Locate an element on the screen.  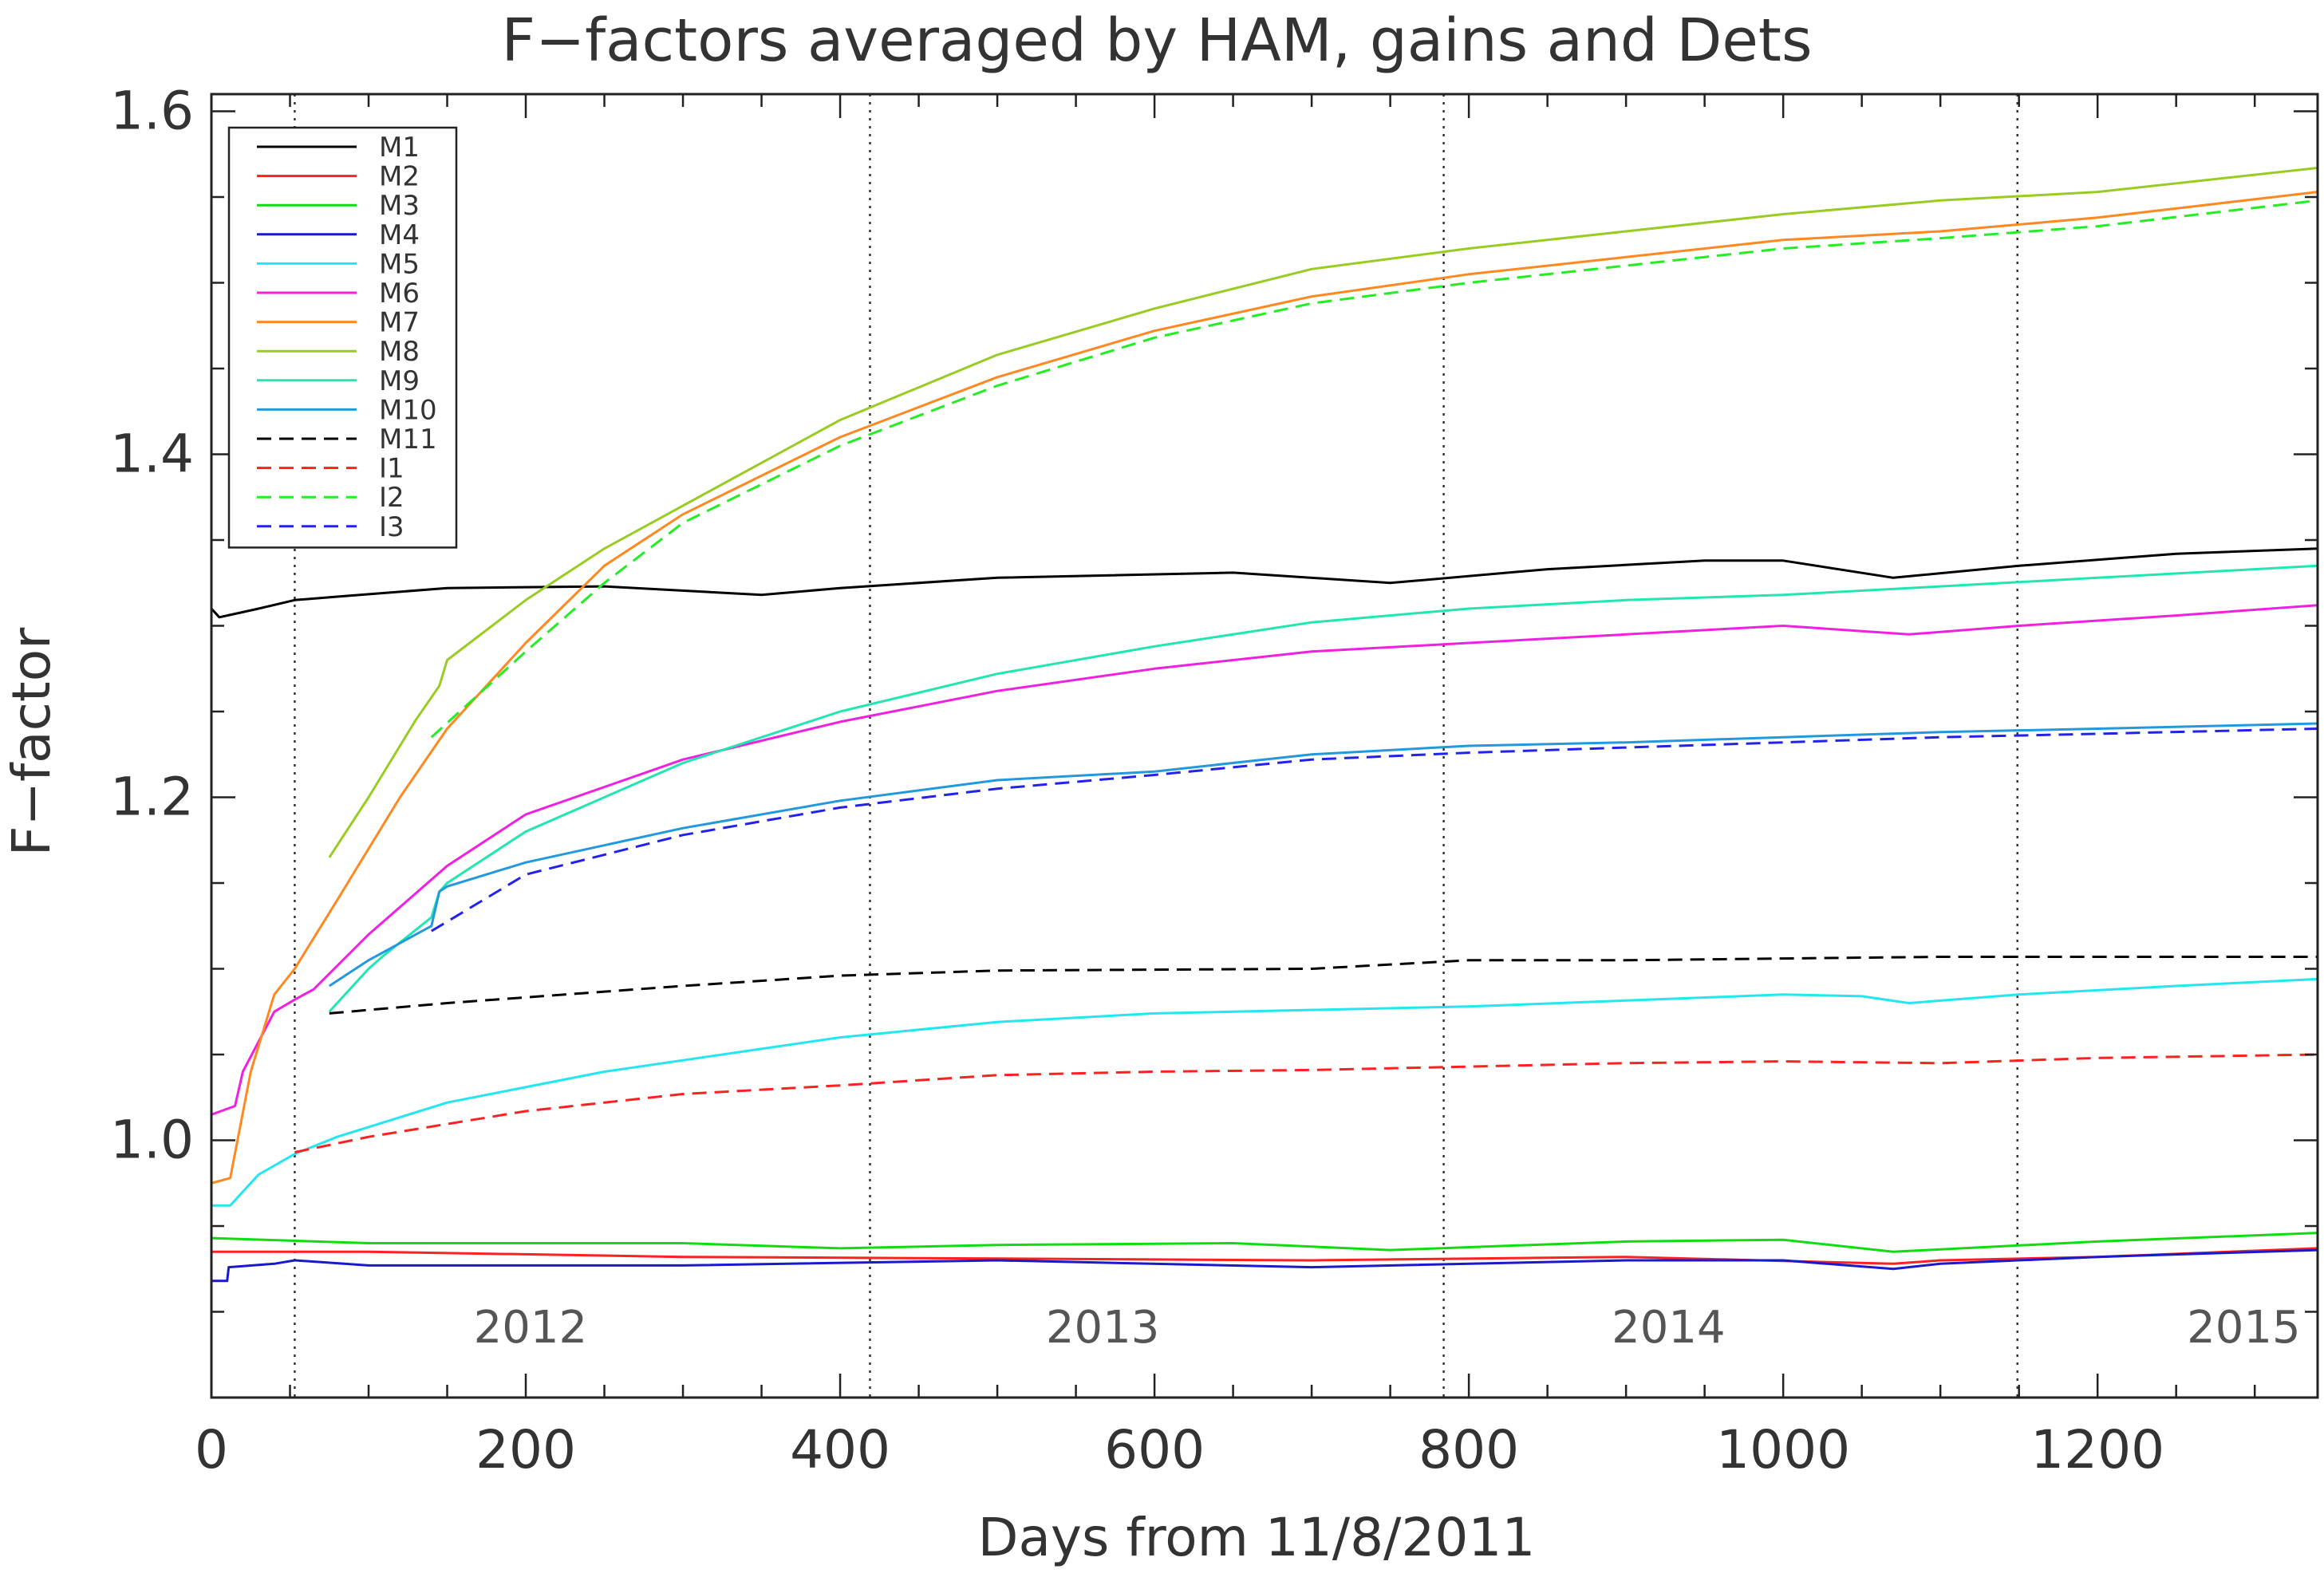
legend-label-m1: M1 is located at coordinates (399, 148).